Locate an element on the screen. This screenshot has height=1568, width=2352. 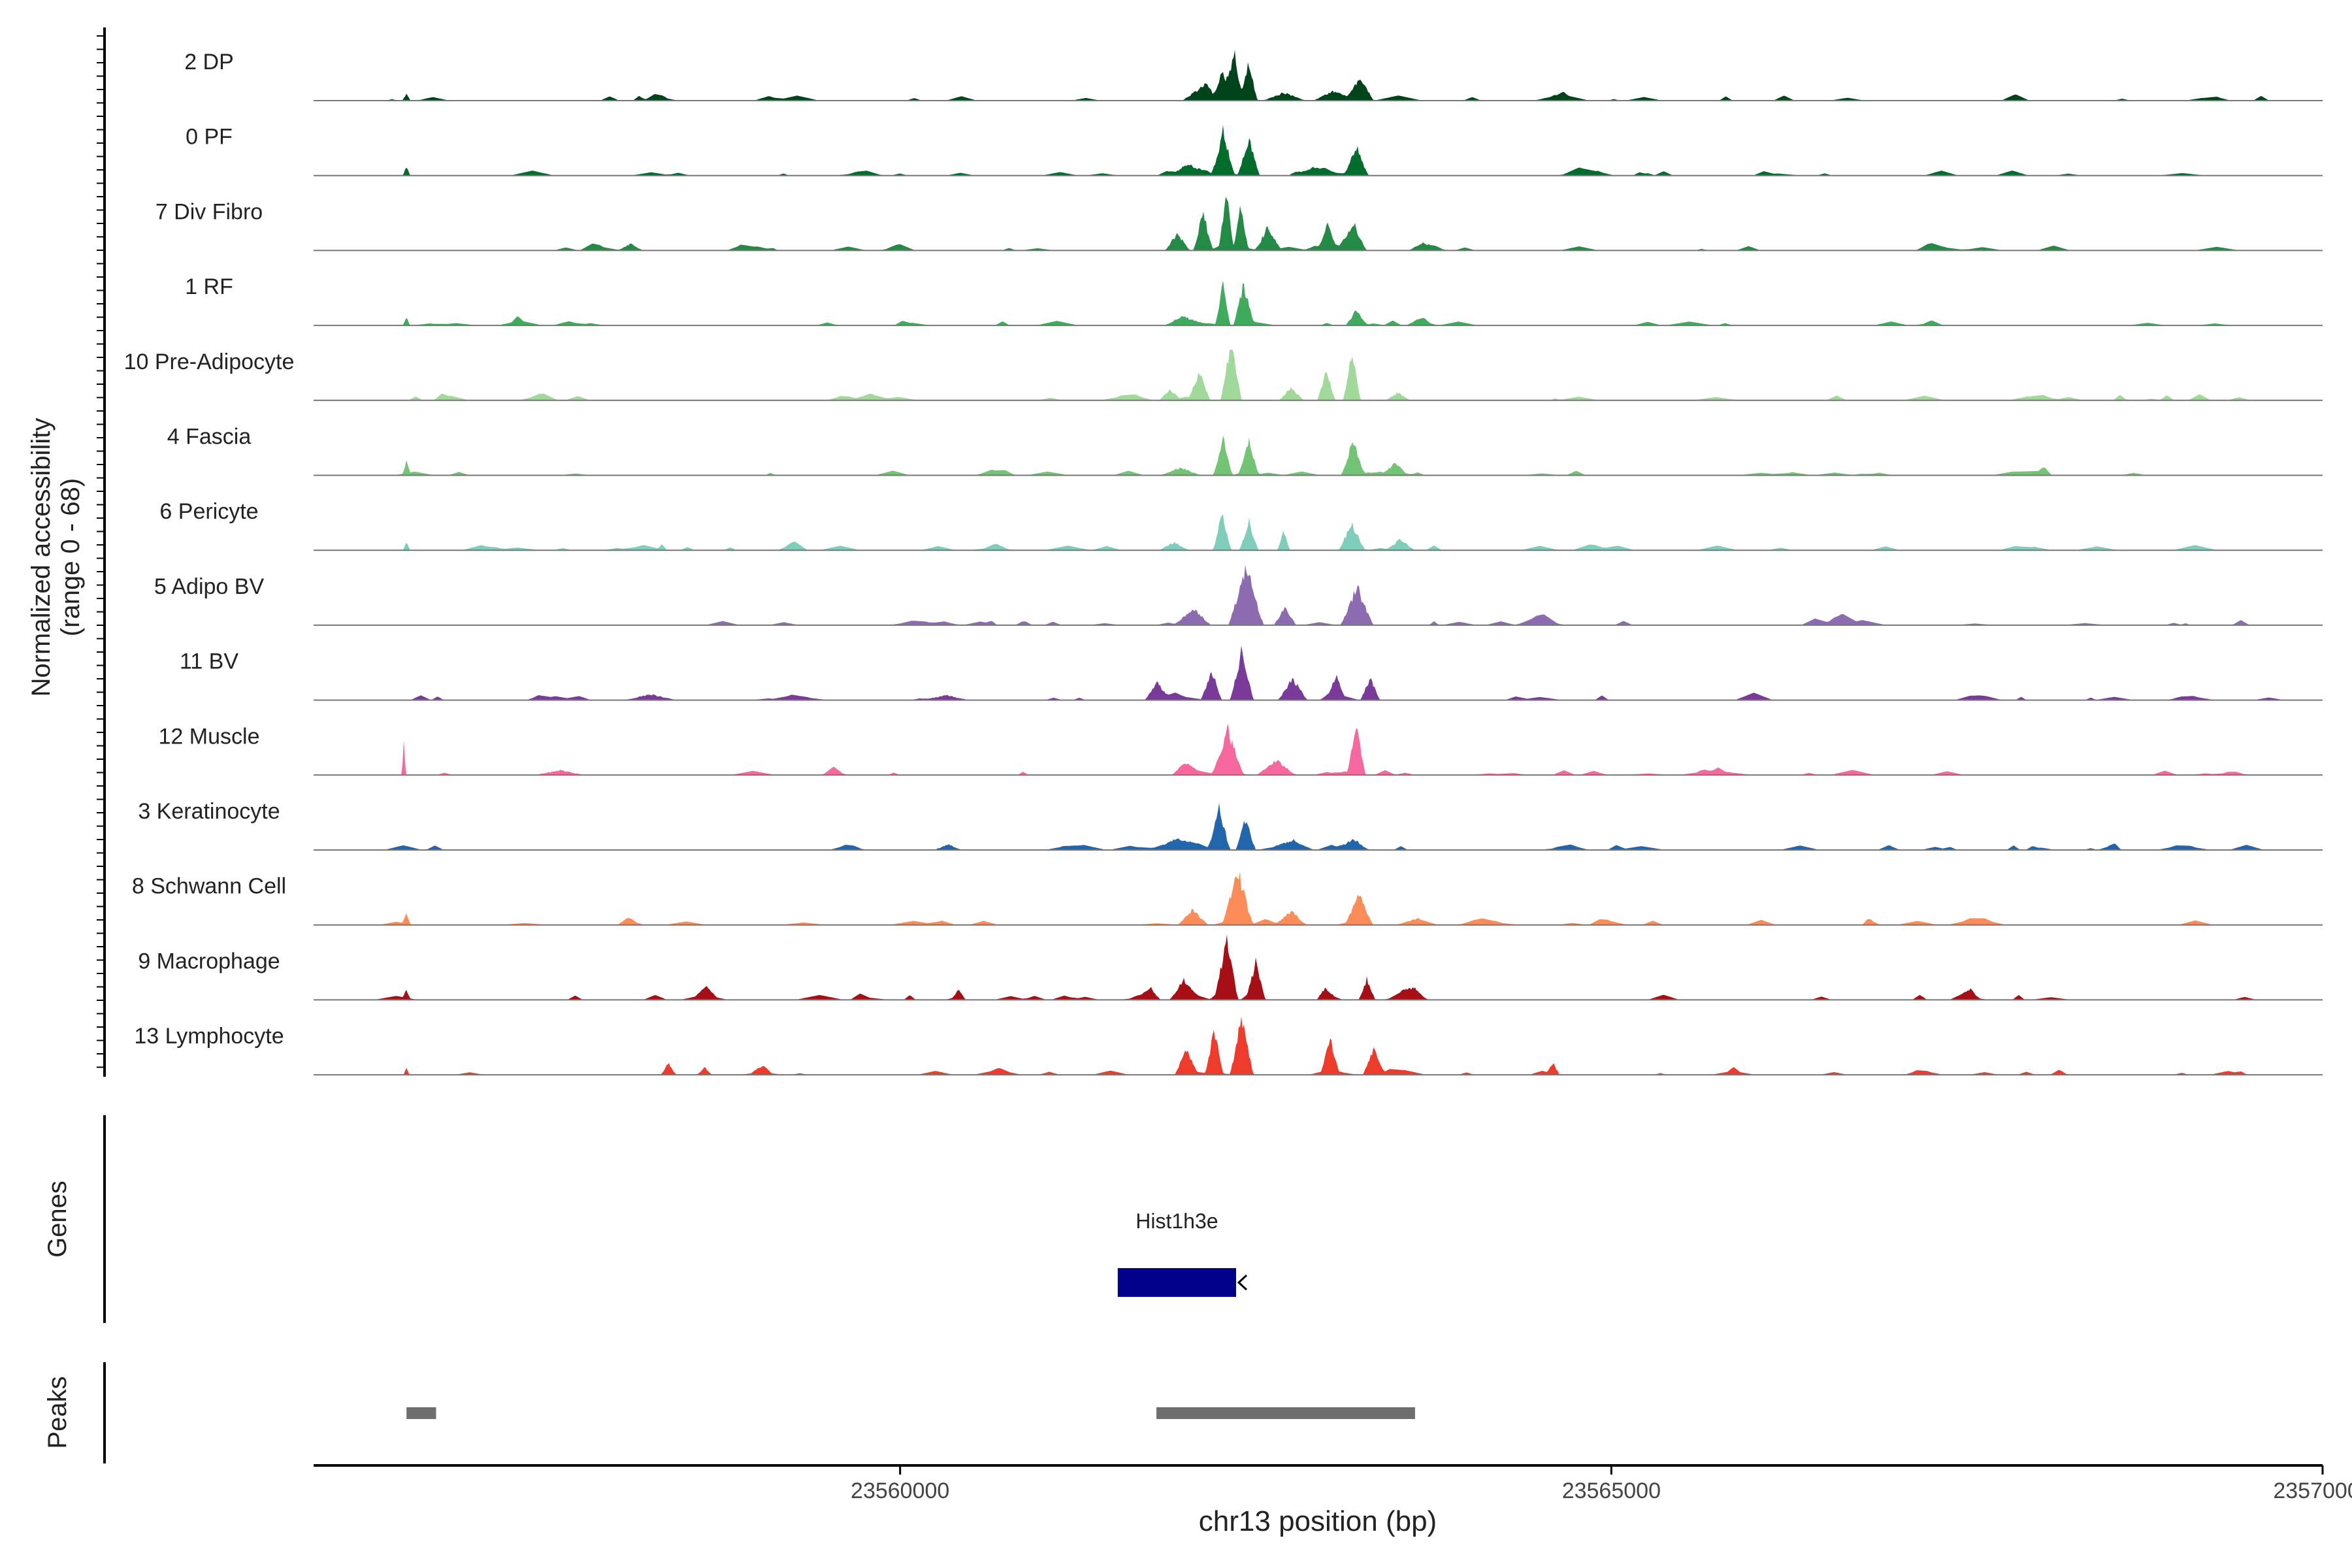
accessibility-axis is located at coordinates (101, 552).